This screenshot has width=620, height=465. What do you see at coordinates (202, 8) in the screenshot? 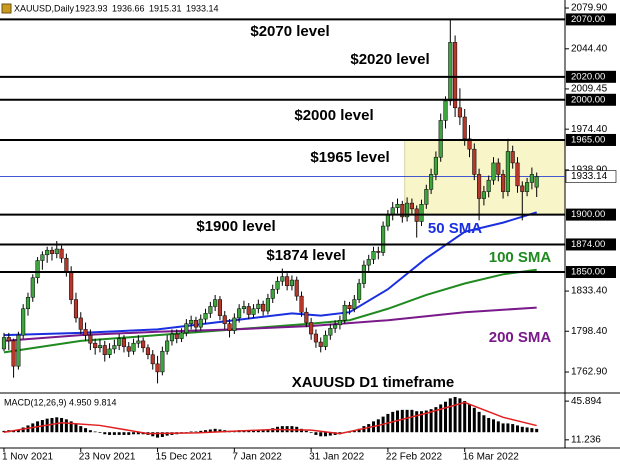
I see `header-close: 1933.14` at bounding box center [202, 8].